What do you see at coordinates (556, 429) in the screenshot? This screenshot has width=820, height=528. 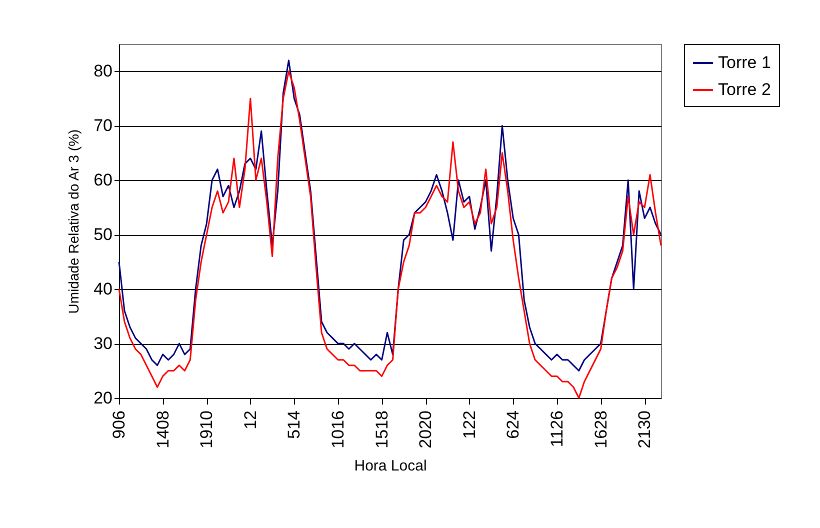 I see `x-tick-label: 1126` at bounding box center [556, 429].